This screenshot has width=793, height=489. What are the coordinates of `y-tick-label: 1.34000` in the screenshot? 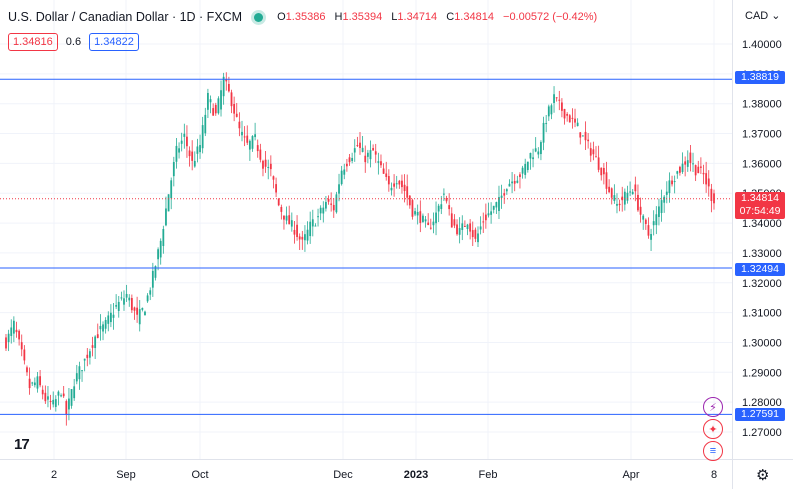 It's located at (762, 224).